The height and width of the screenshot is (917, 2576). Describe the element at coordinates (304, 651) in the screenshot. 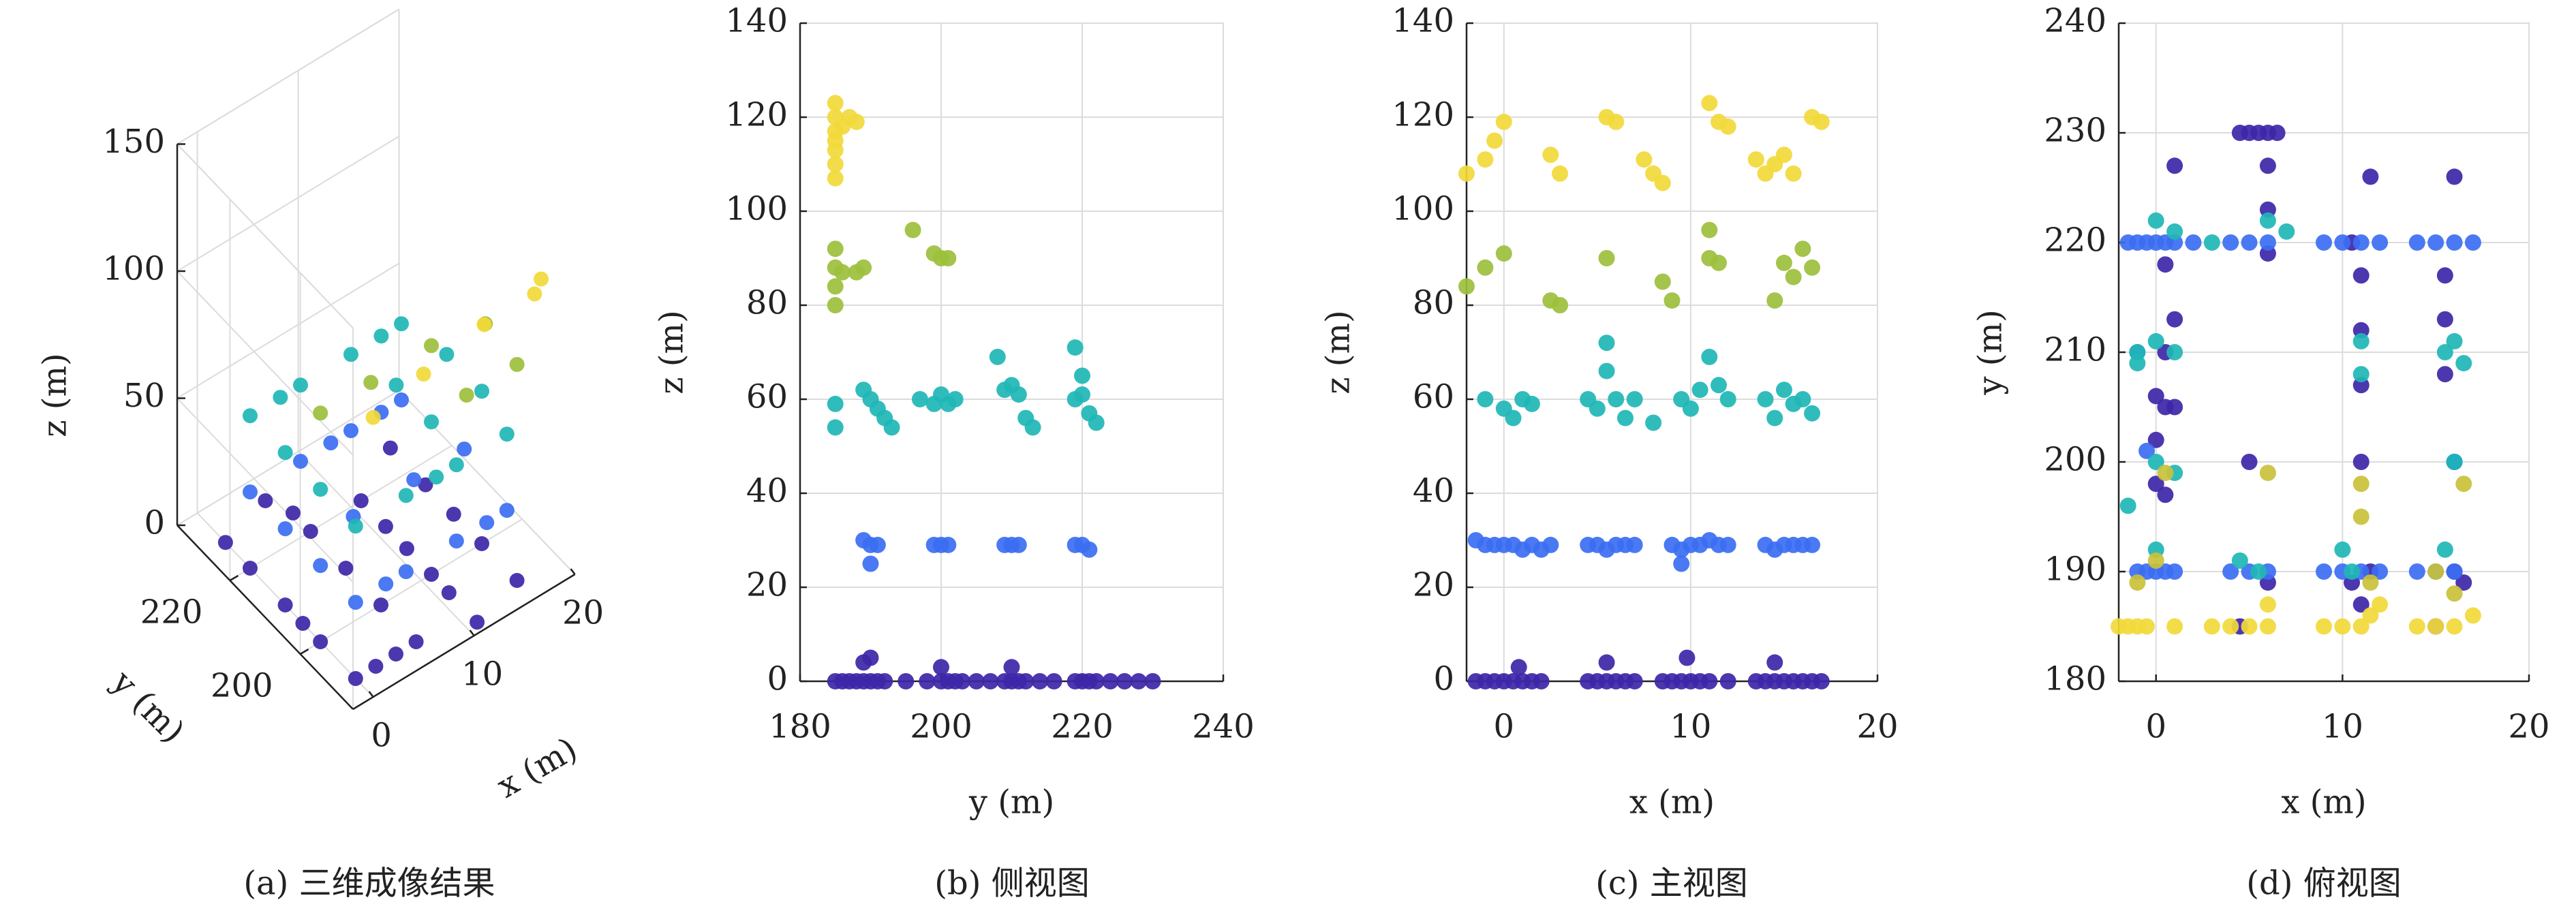

I see `y-tick` at that location.